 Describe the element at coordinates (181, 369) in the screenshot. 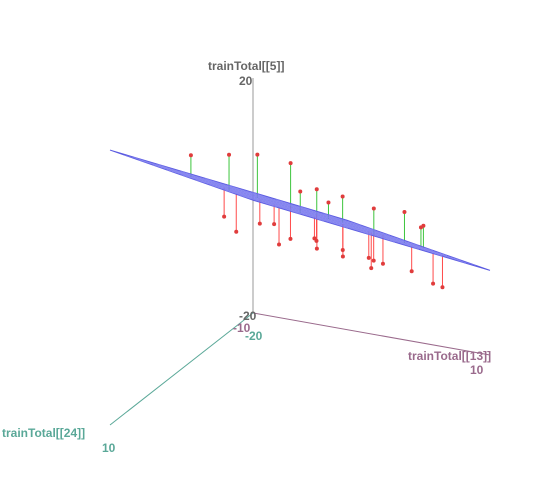

I see `z-axis` at that location.